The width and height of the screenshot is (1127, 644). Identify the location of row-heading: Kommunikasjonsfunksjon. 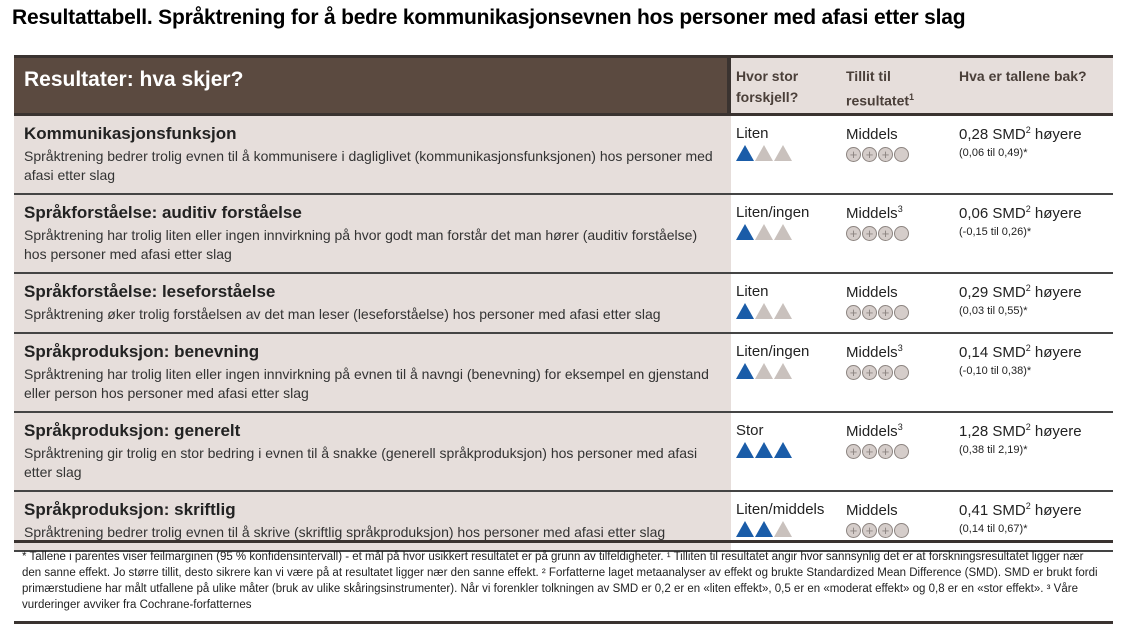
(130, 133).